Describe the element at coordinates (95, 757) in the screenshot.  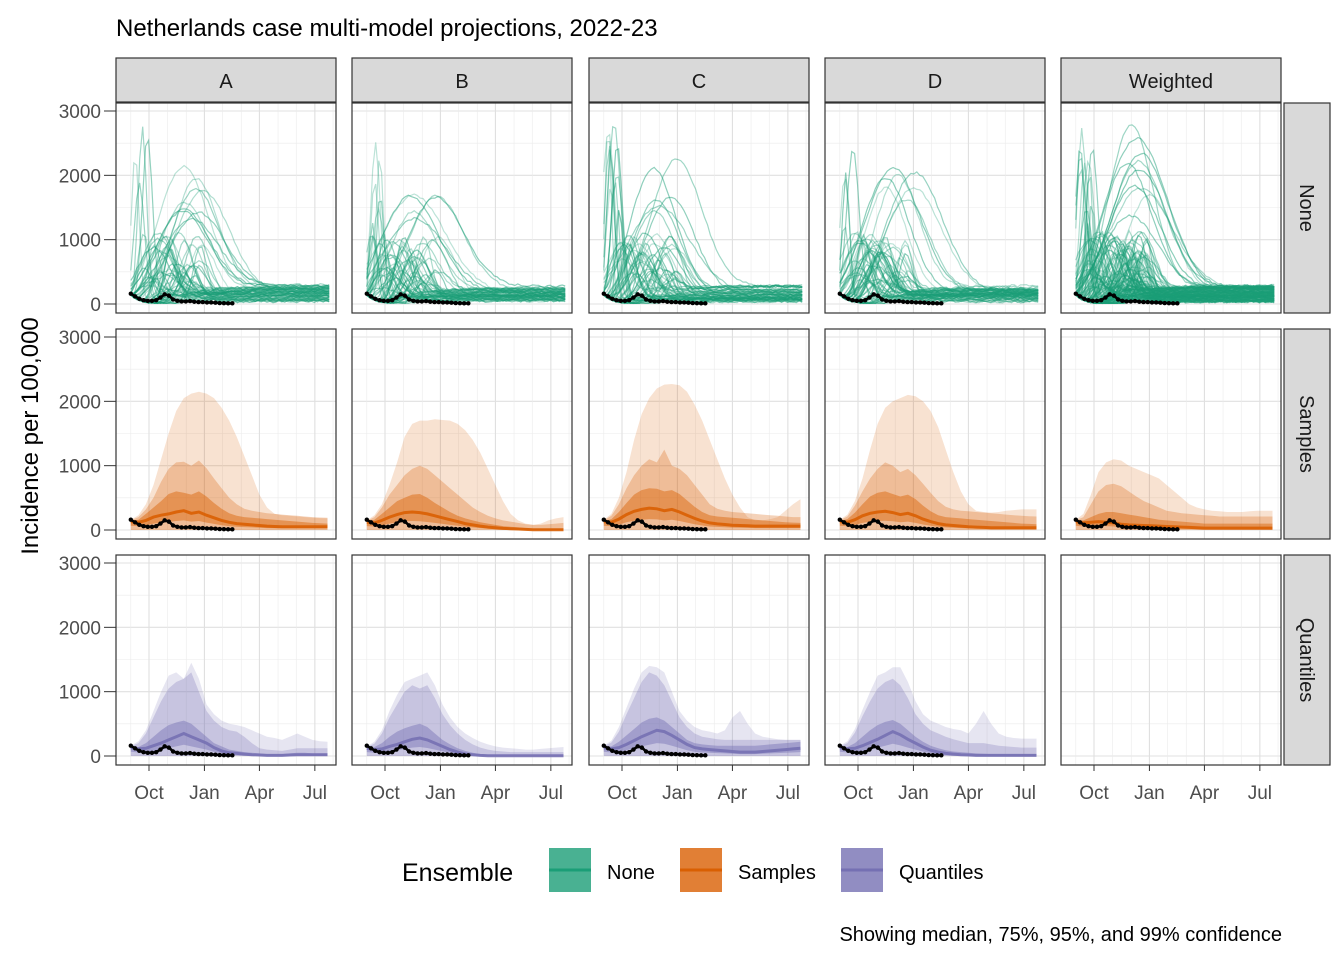
I see `y-tick-label: 0` at that location.